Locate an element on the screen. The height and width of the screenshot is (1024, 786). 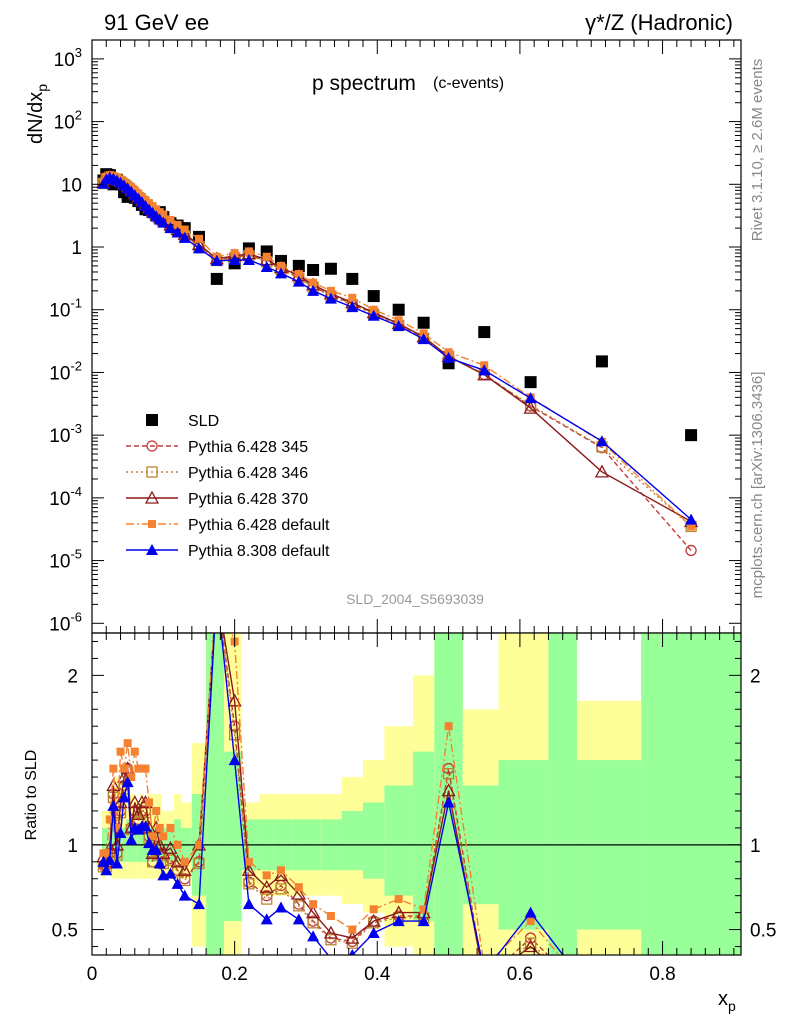
y-tick-label-base: 1 is located at coordinates (76, 248).